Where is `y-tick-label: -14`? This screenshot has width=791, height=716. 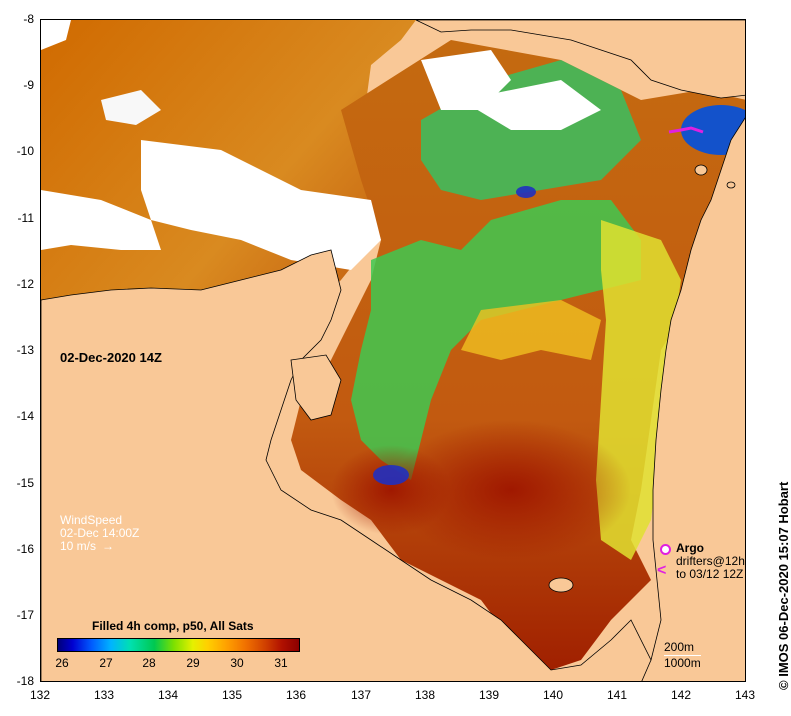
y-tick-label: -14 is located at coordinates (25, 416).